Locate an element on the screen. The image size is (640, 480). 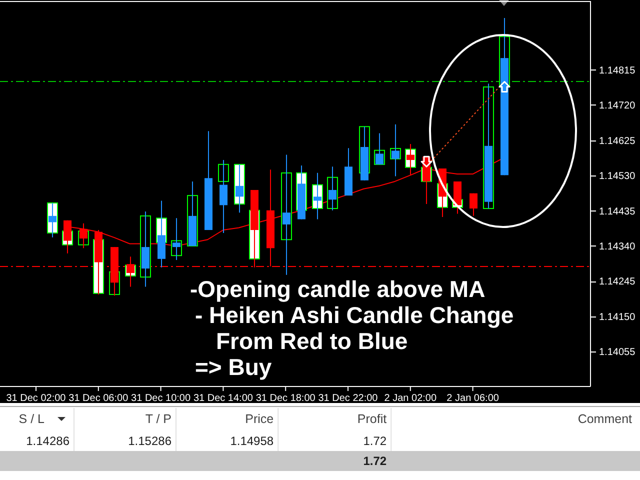
x-tick-label: 2 Jan 06:00 is located at coordinates (473, 398).